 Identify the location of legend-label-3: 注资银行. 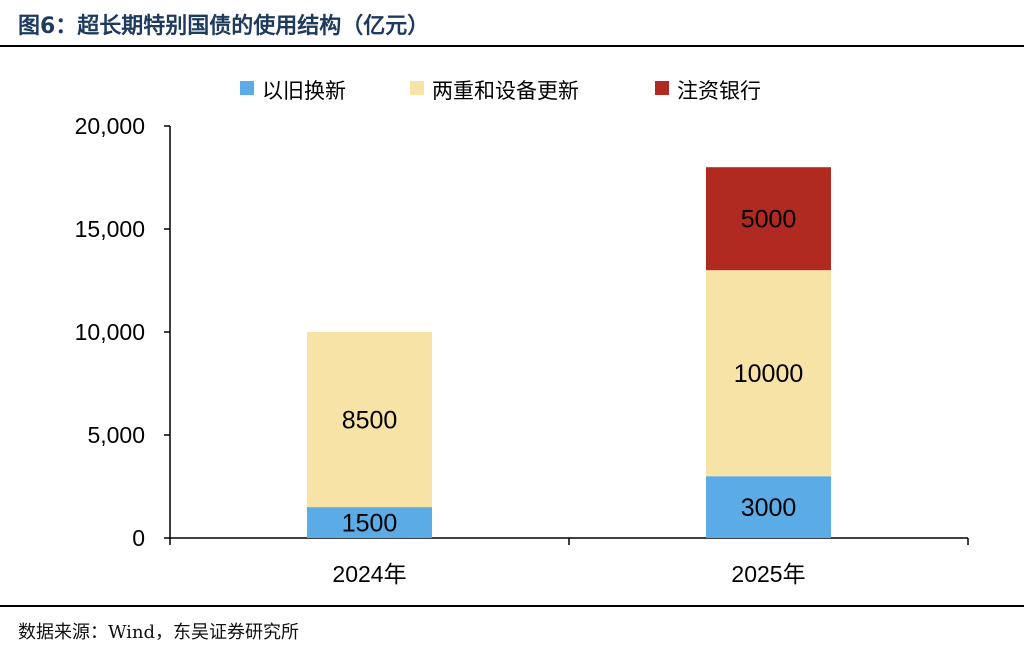
(719, 91).